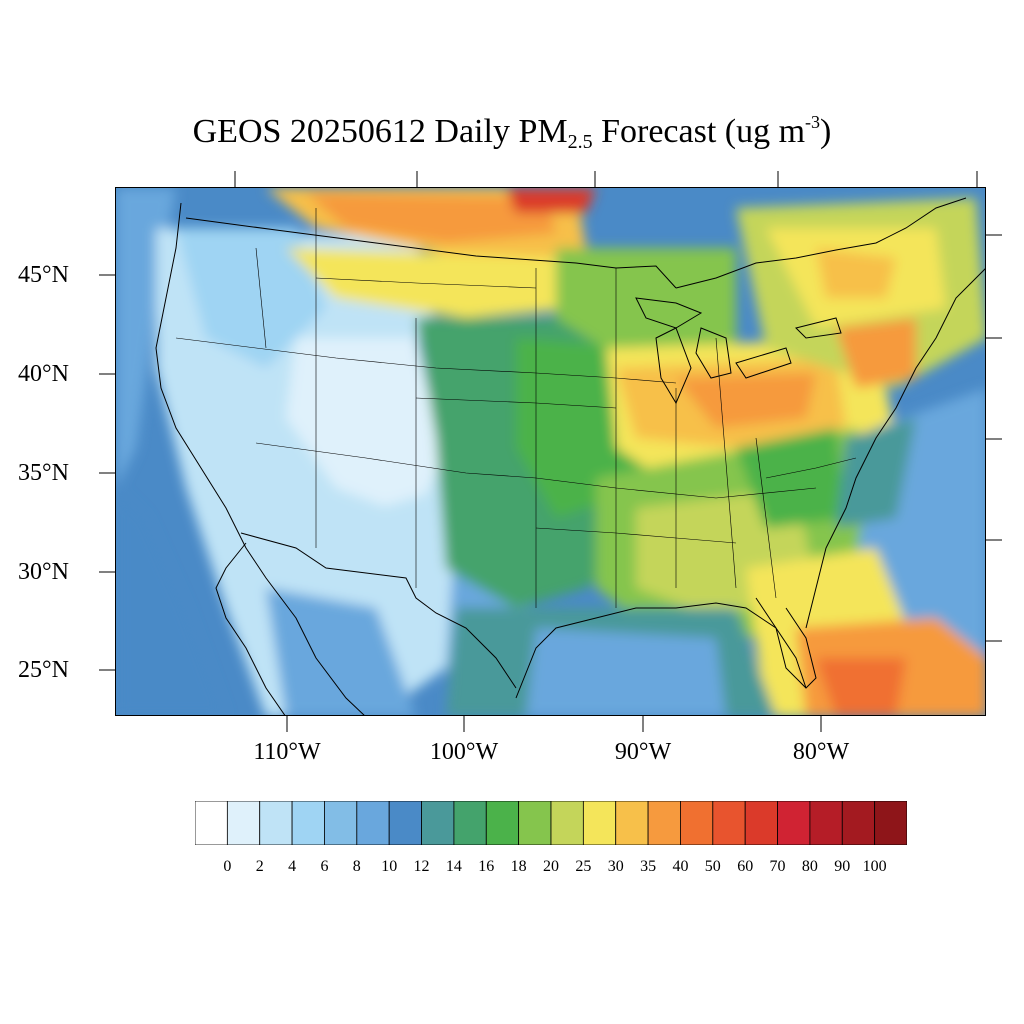 Image resolution: width=1024 pixels, height=1024 pixels. Describe the element at coordinates (43, 473) in the screenshot. I see `lat-label-35n: 35°N` at that location.